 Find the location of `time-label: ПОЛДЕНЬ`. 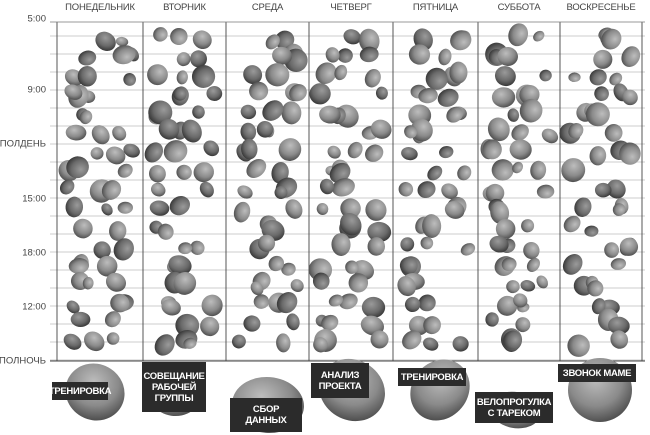

time-label: ПОЛДЕНЬ is located at coordinates (23, 144).